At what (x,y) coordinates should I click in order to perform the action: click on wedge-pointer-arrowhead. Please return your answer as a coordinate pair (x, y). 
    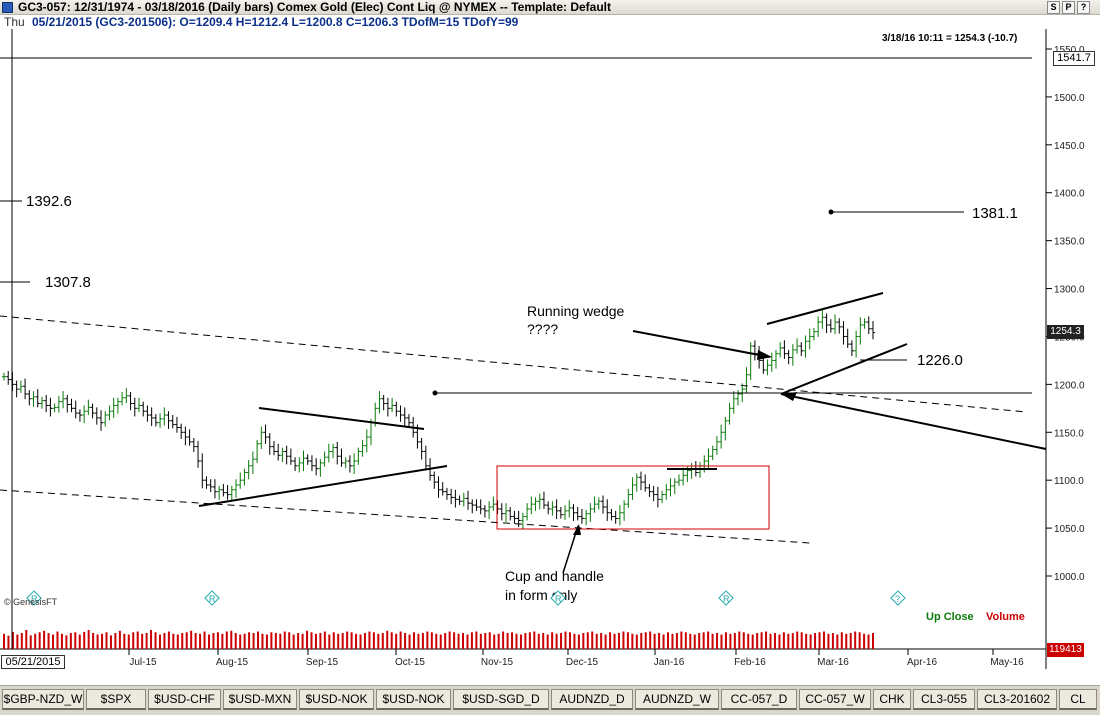
    Looking at the image, I should click on (764, 355).